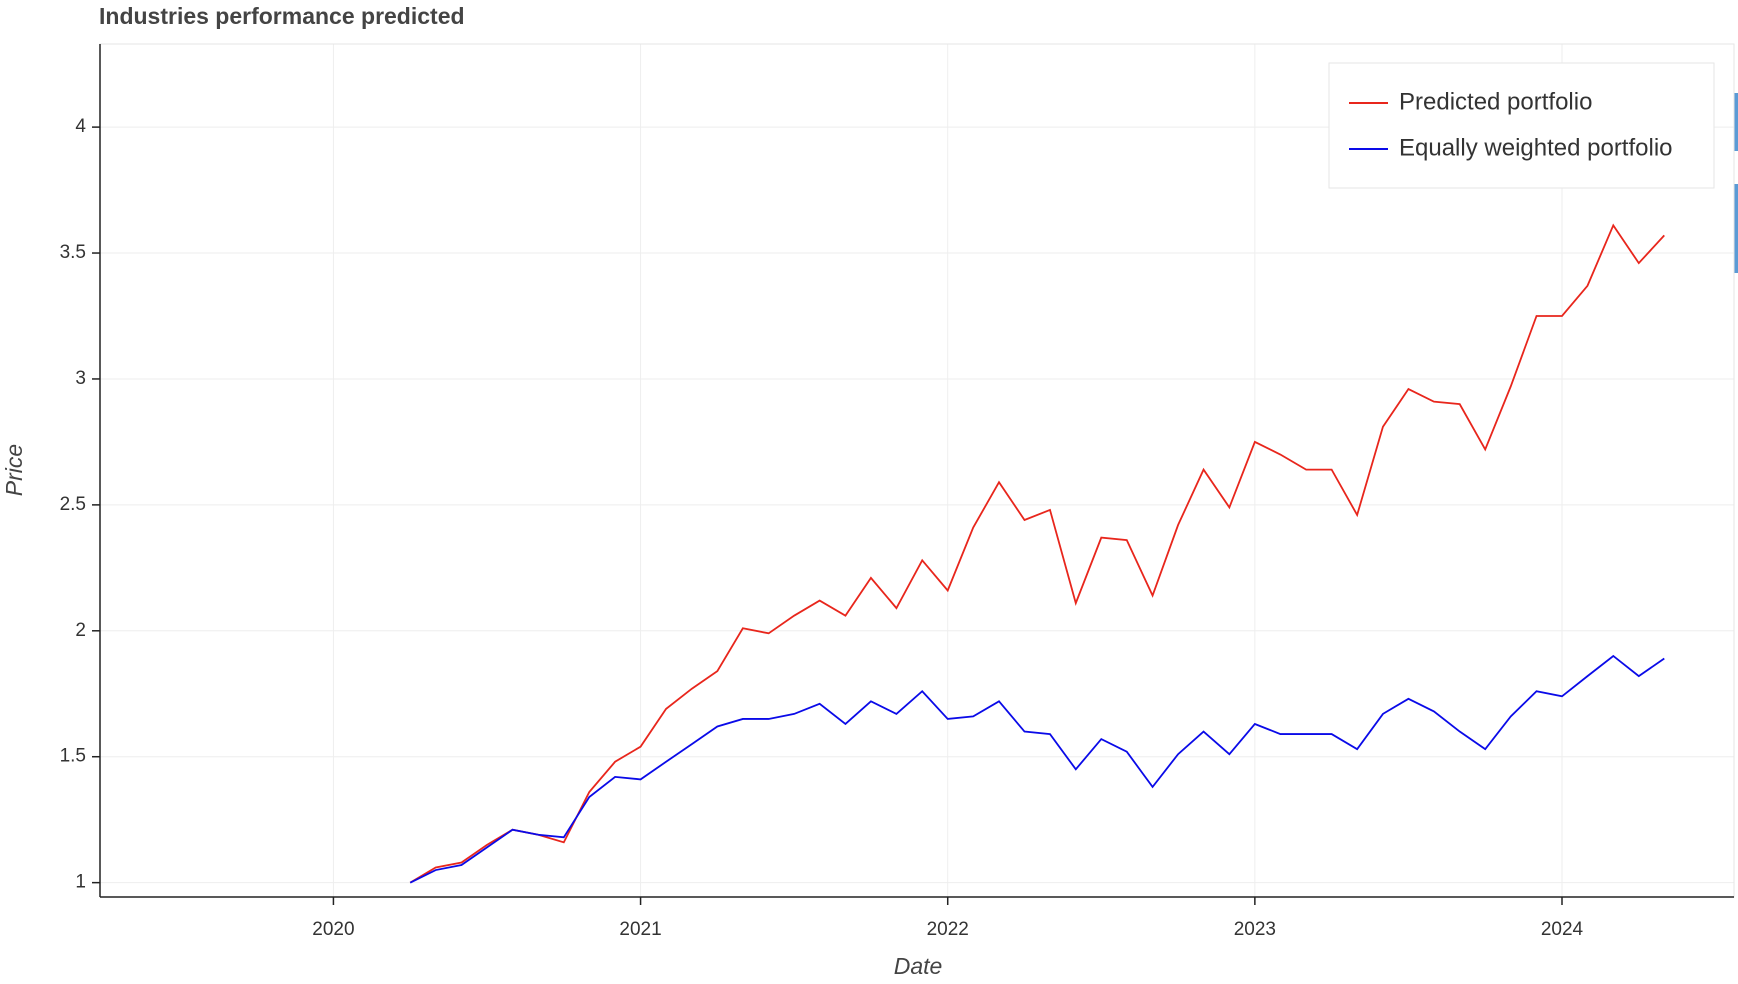 This screenshot has width=1738, height=984. Describe the element at coordinates (333, 929) in the screenshot. I see `x-tick-label: 2020` at that location.